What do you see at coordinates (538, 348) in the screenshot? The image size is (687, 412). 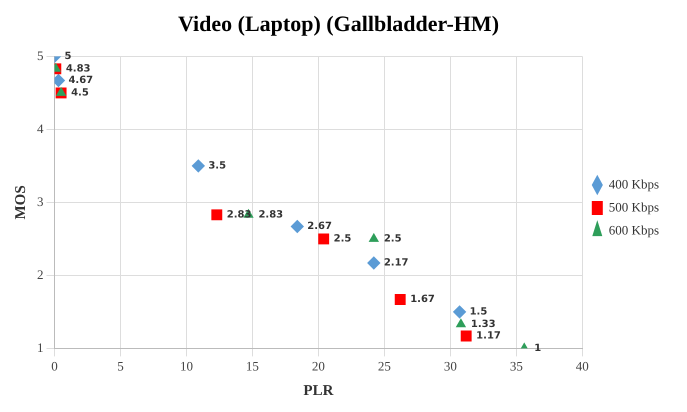 I see `data-label: 1` at bounding box center [538, 348].